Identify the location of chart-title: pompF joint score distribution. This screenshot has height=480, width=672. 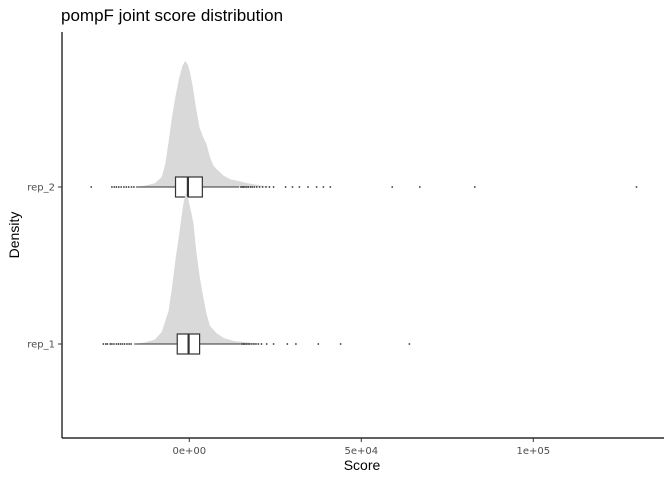
(172, 15).